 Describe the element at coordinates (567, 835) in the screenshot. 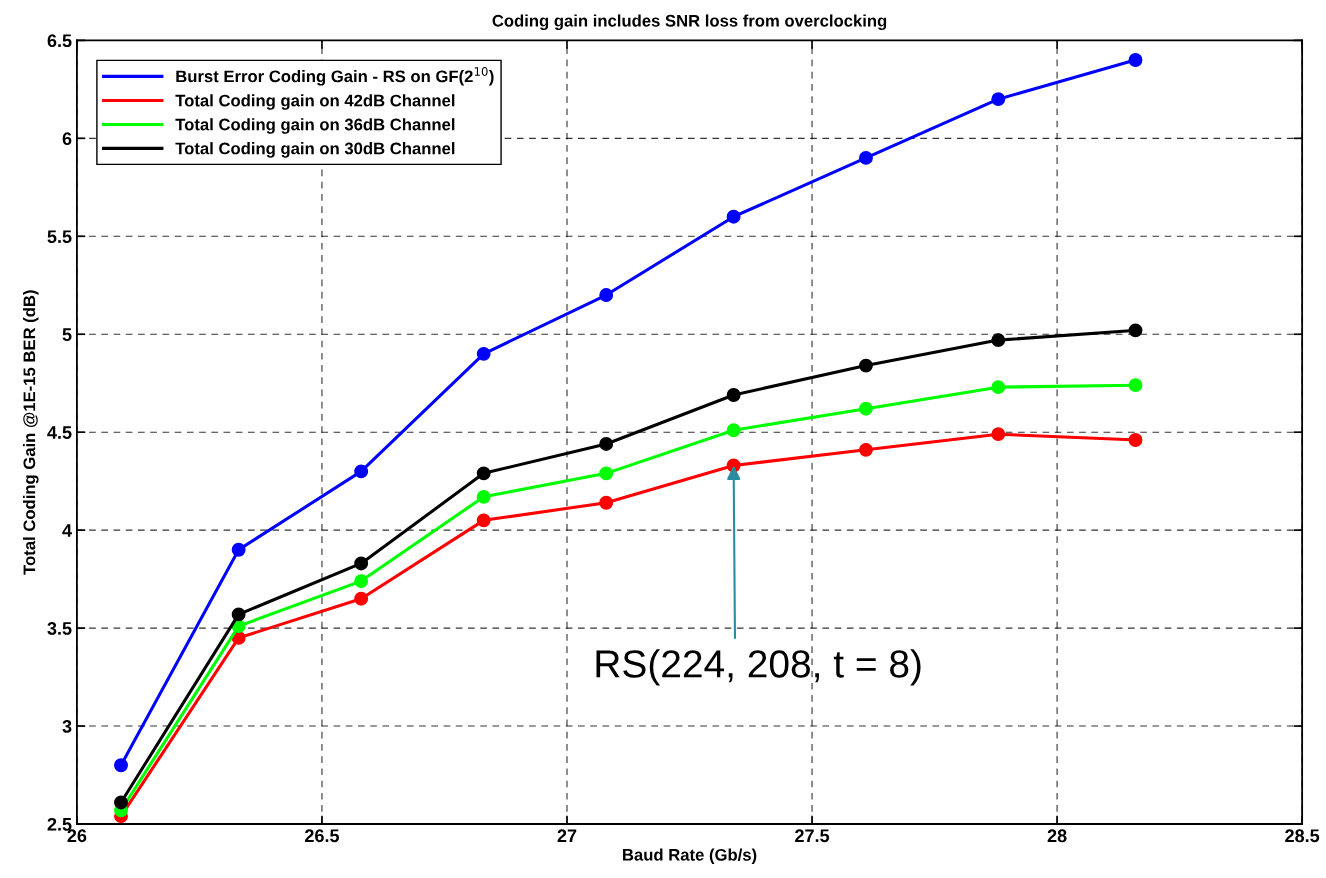

I see `x-tick-label: 27` at that location.